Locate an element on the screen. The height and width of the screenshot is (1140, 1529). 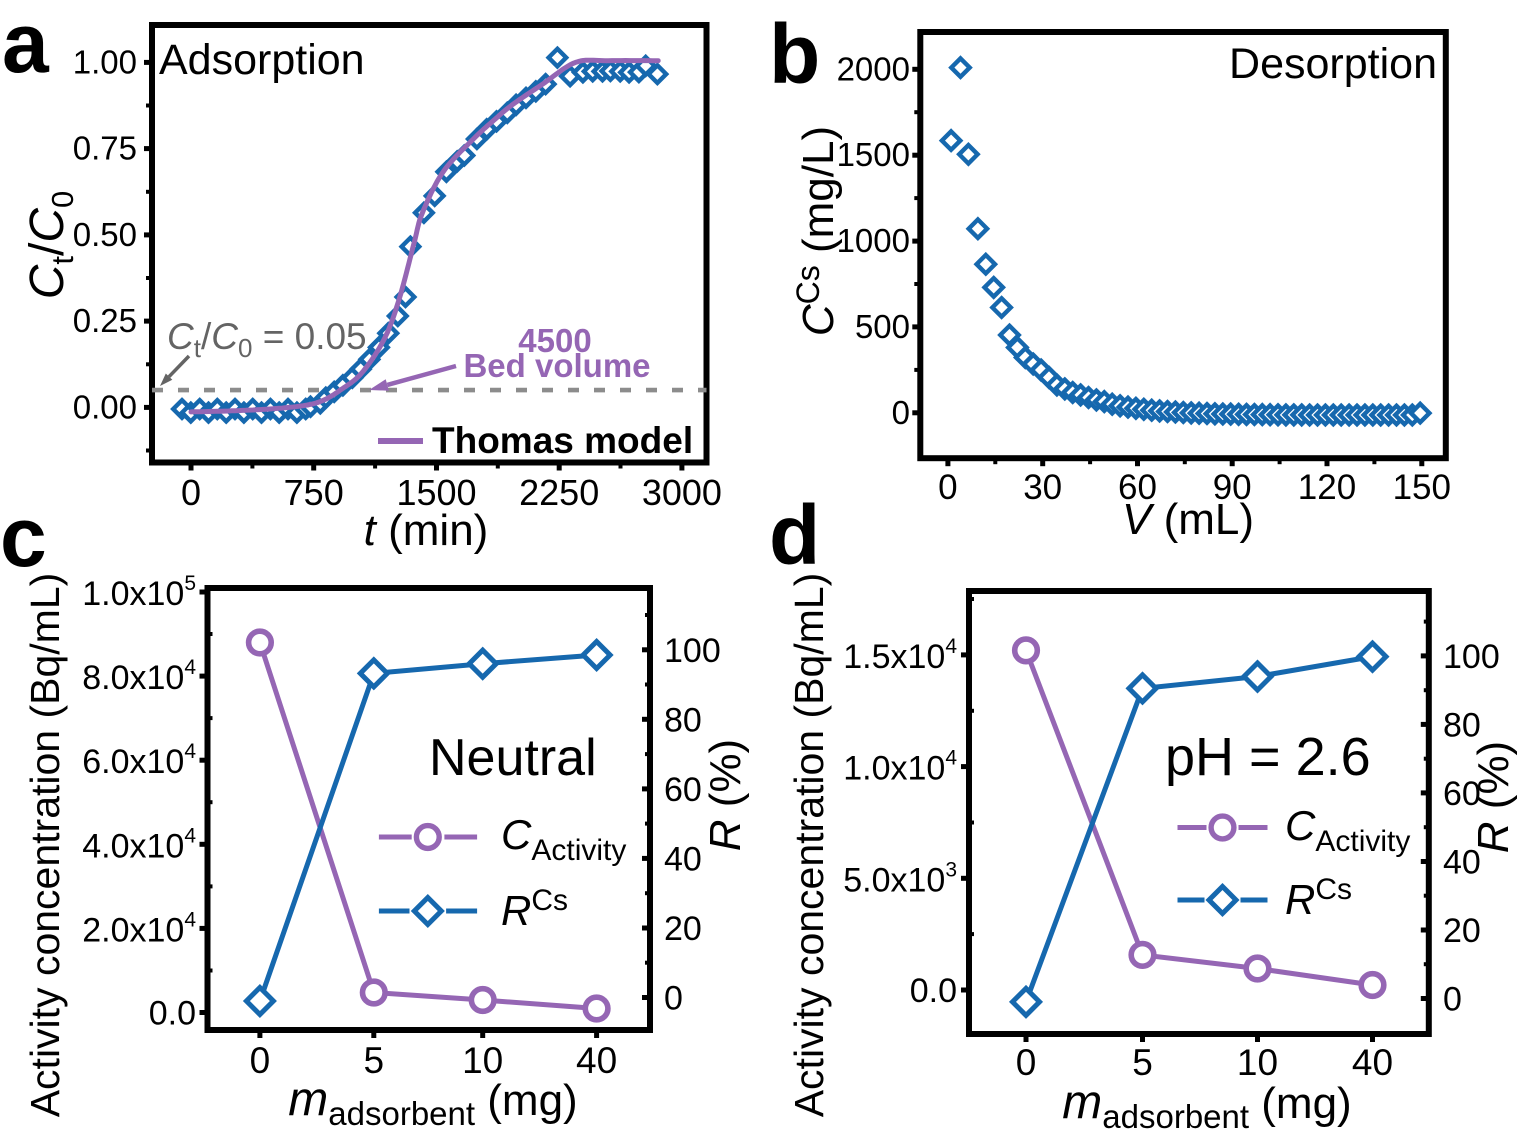
svg-text: 0.50 is located at coordinates (105, 234).